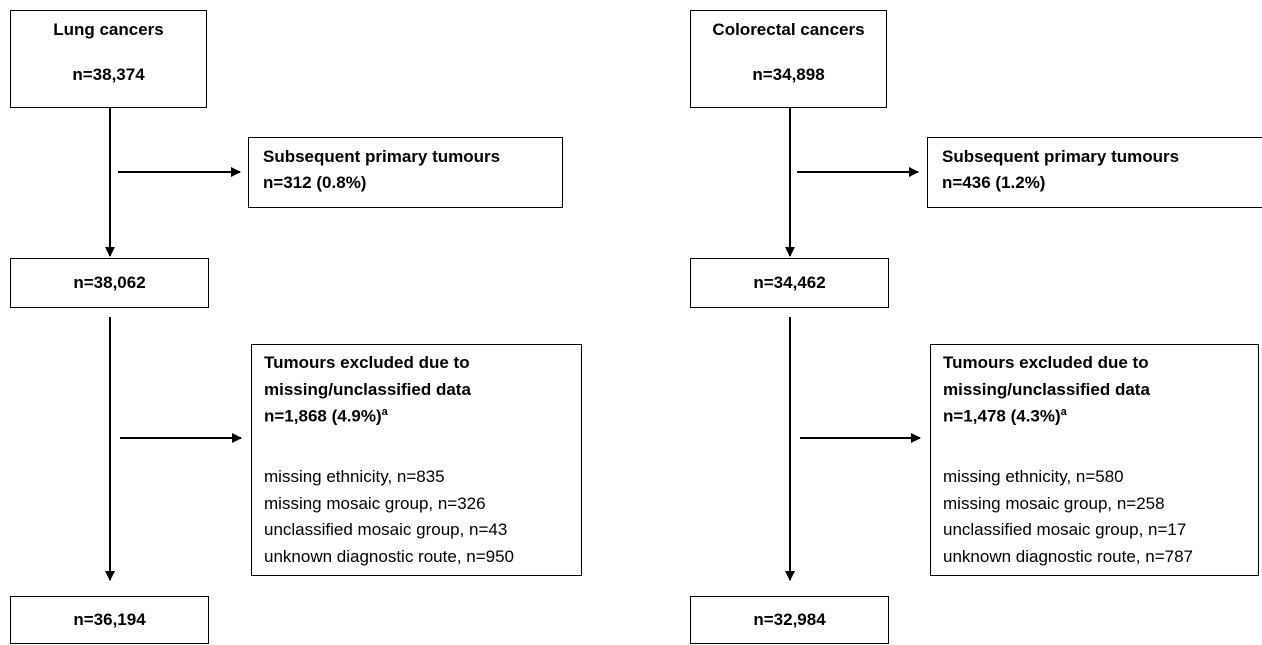  Describe the element at coordinates (994, 182) in the screenshot. I see `subsequent-n: n=436 (1.2%)` at that location.